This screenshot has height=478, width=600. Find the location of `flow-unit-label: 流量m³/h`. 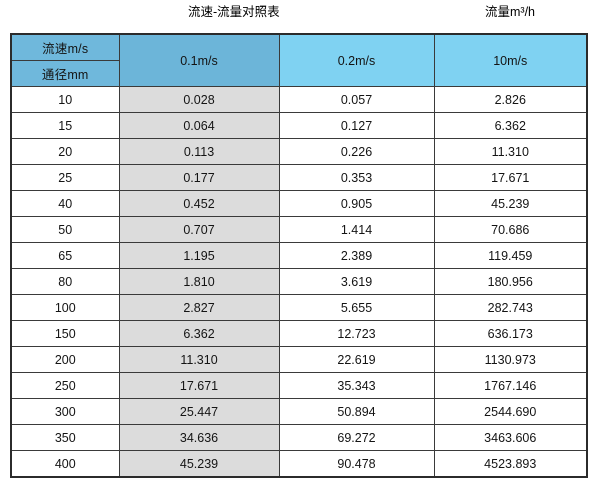

flow-unit-label: 流量m³/h is located at coordinates (510, 12).